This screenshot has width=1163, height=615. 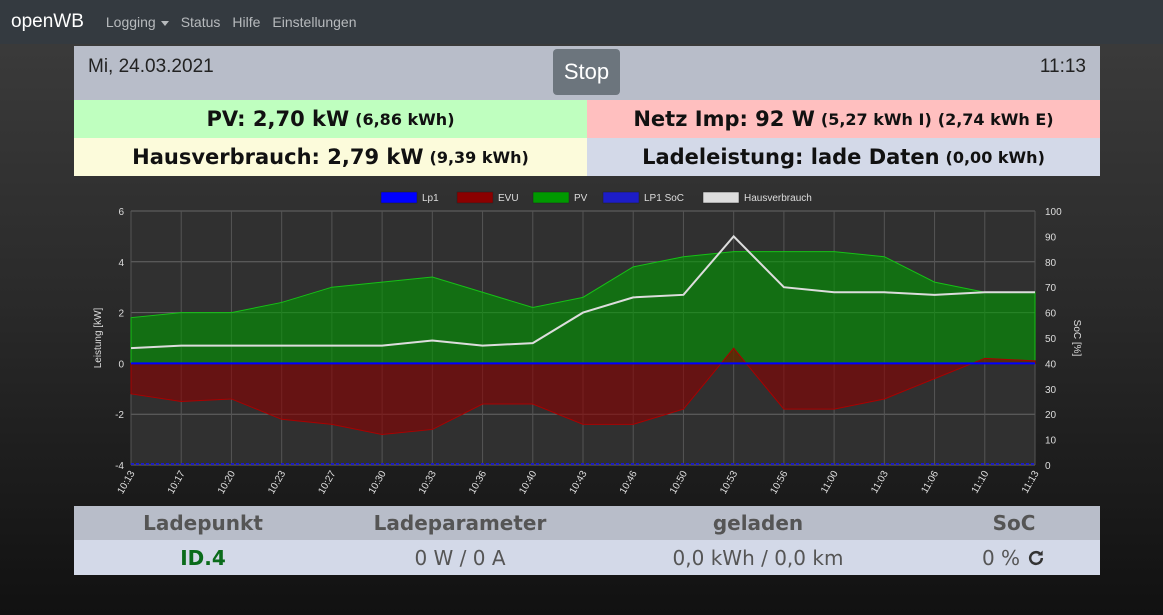 I want to click on y2-tick-label: 90, so click(x=1051, y=237).